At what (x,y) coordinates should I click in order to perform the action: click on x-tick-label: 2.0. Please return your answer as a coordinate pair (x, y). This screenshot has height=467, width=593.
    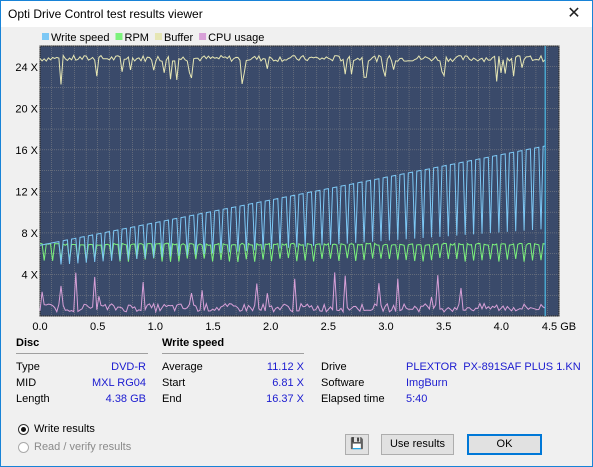
    Looking at the image, I should click on (270, 326).